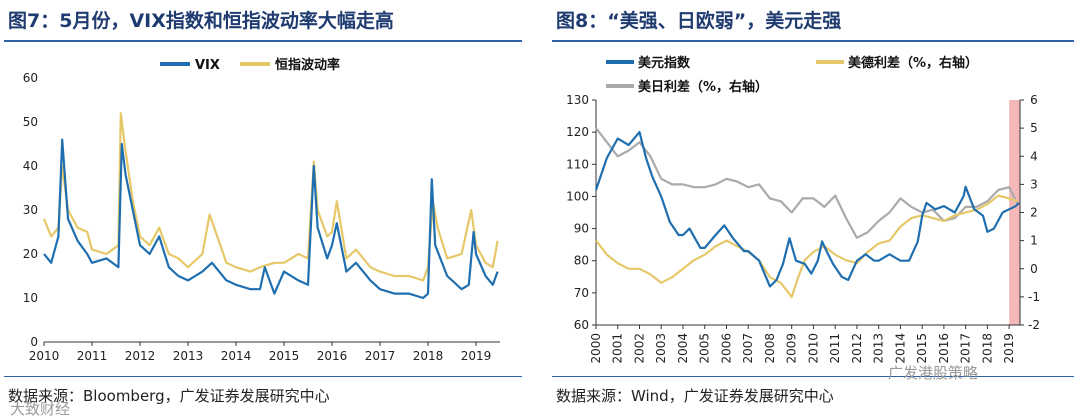 The width and height of the screenshot is (1080, 420). I want to click on y-tick-label: 20, so click(30, 254).